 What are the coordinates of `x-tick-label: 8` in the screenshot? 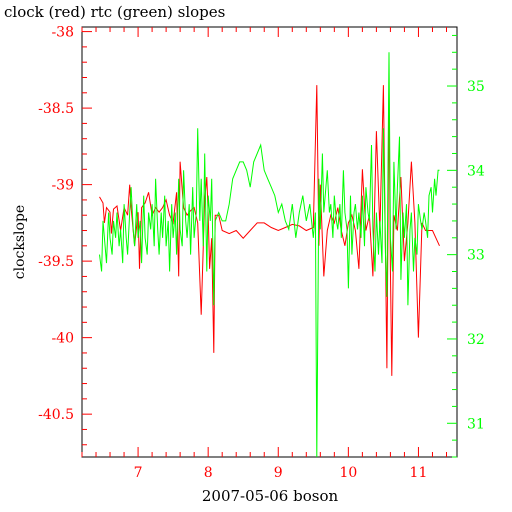 It's located at (208, 473).